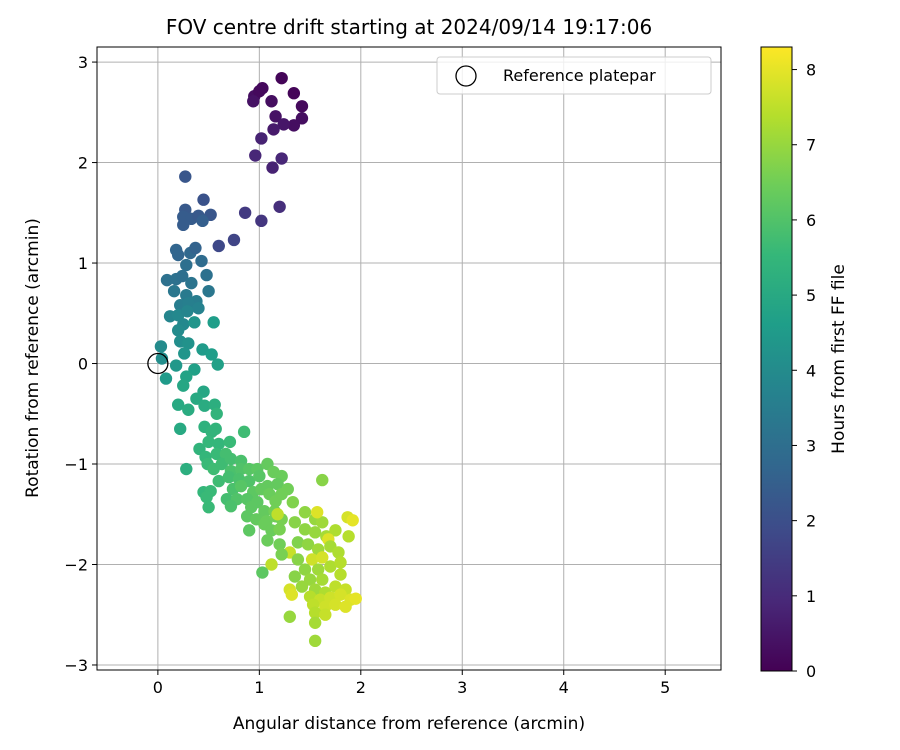 The height and width of the screenshot is (750, 900). I want to click on x-tick-label: 0, so click(158, 687).